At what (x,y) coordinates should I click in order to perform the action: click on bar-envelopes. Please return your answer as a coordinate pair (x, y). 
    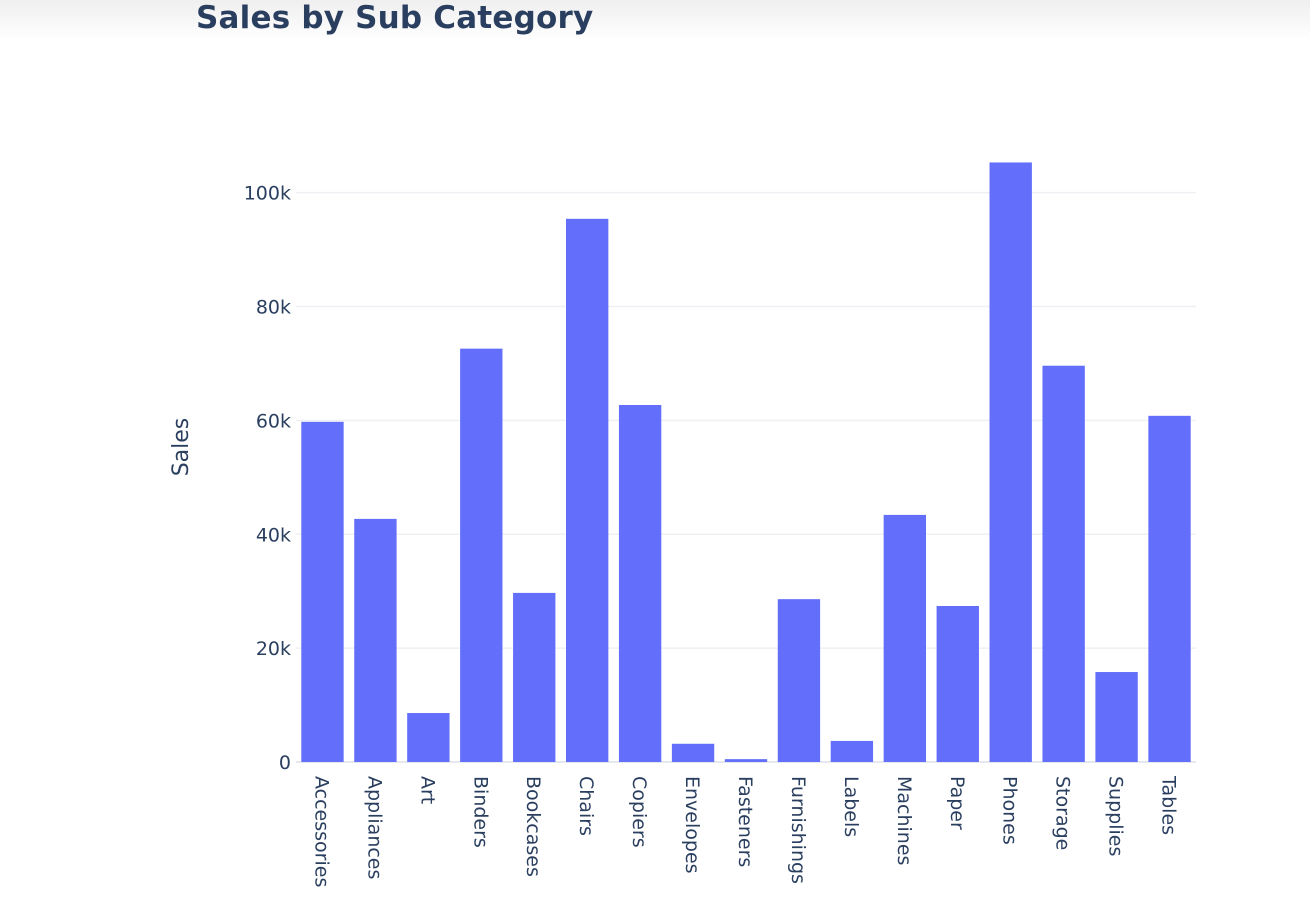
    Looking at the image, I should click on (693, 752).